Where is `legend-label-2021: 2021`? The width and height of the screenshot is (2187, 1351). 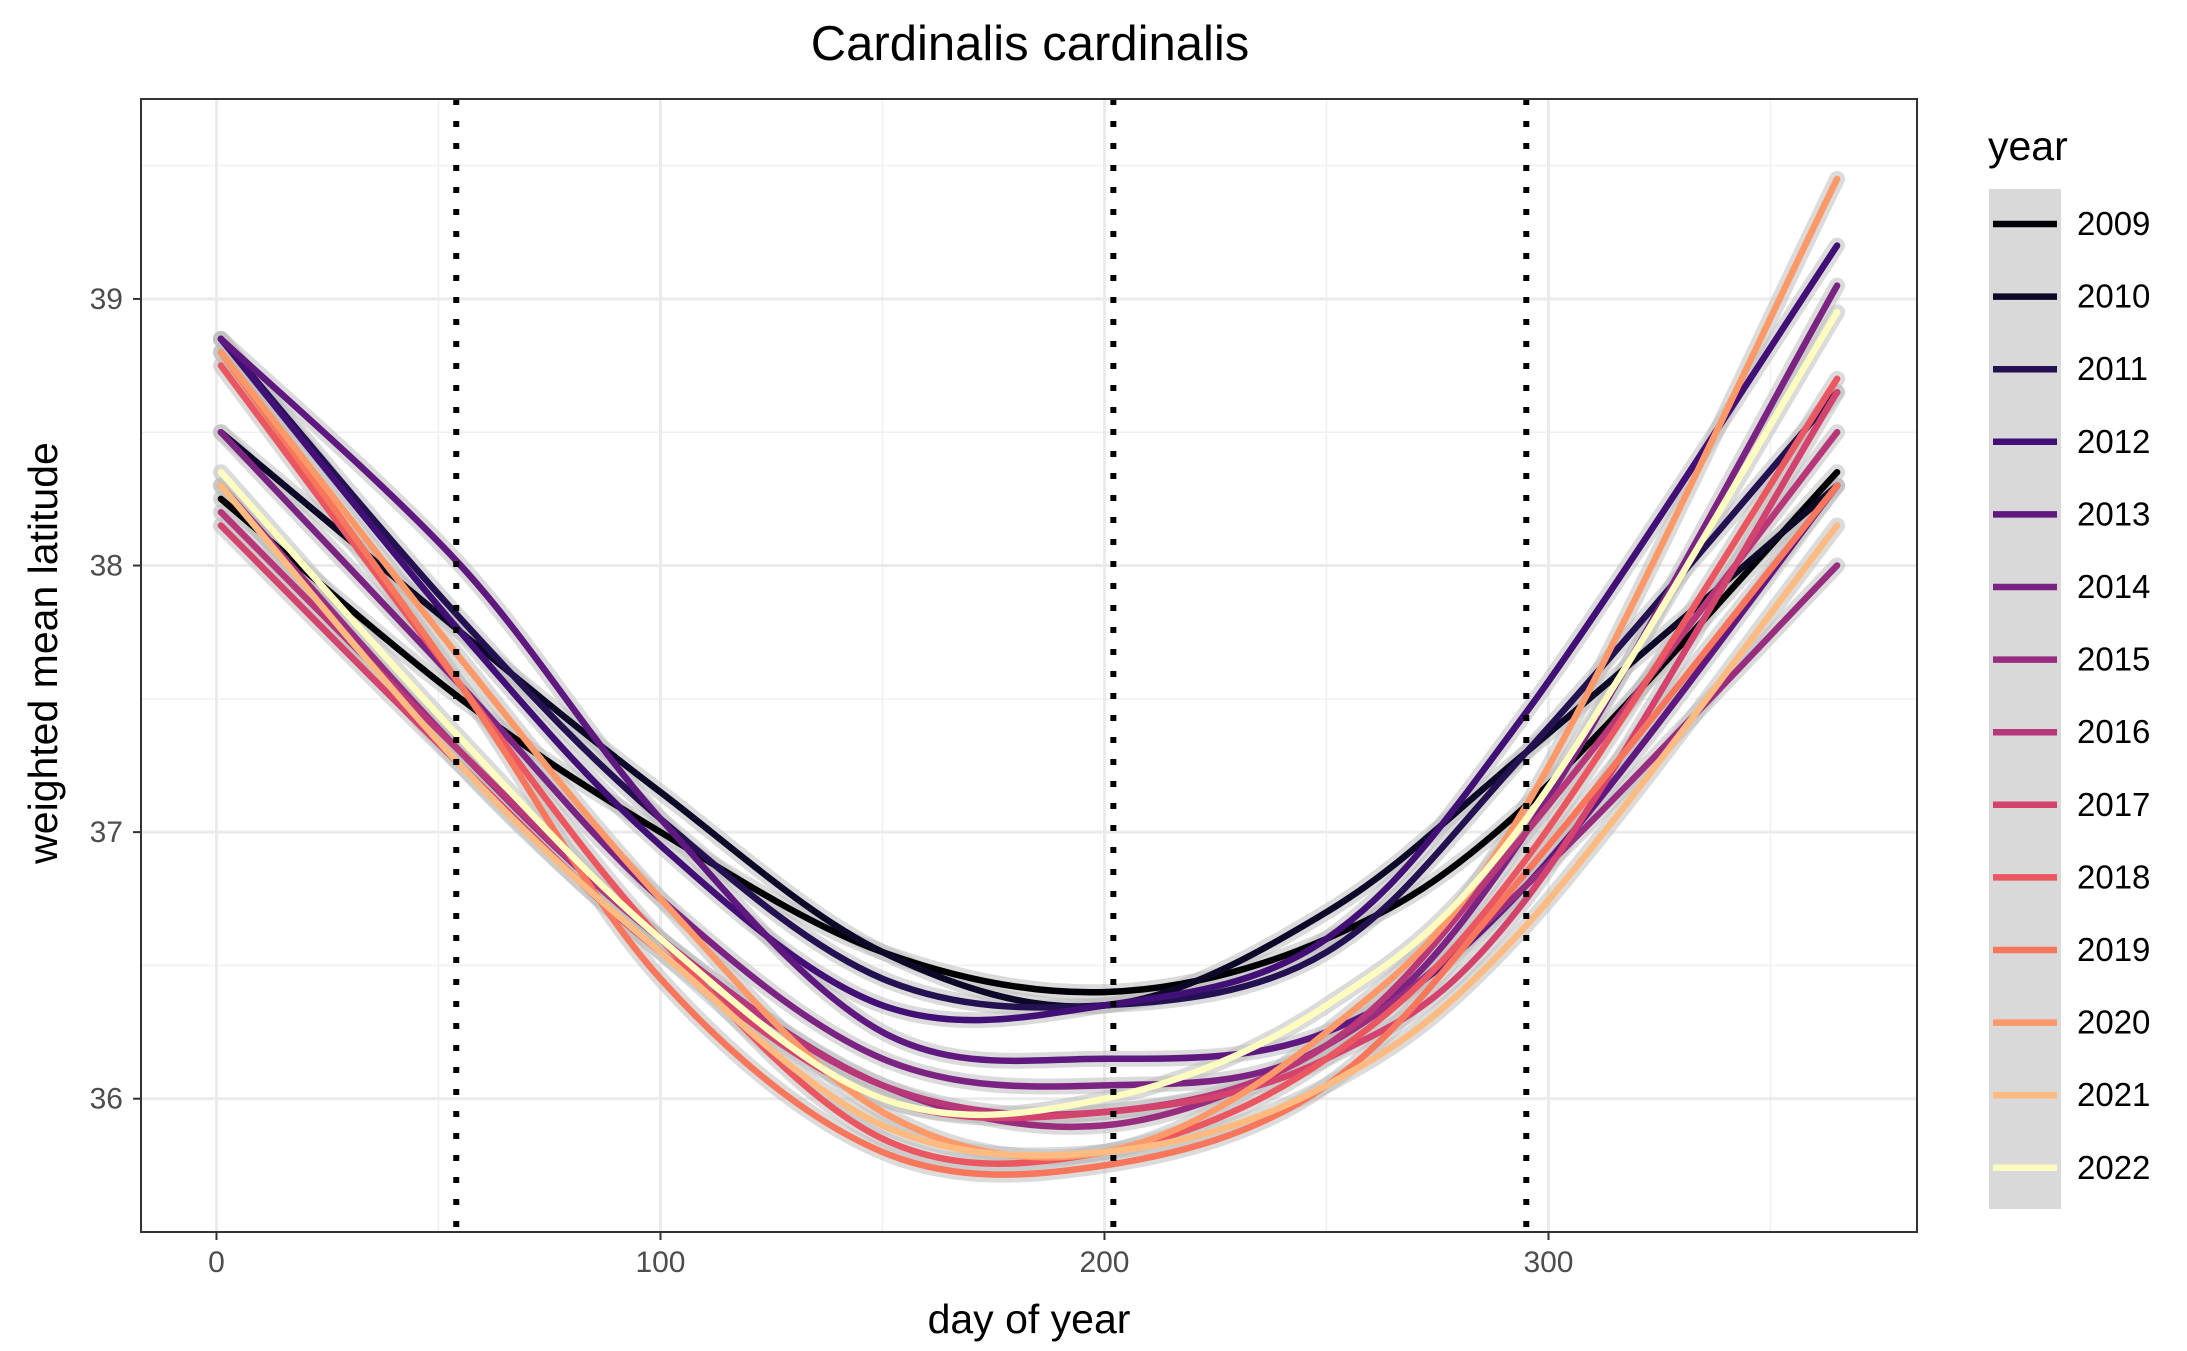 legend-label-2021: 2021 is located at coordinates (2113, 1094).